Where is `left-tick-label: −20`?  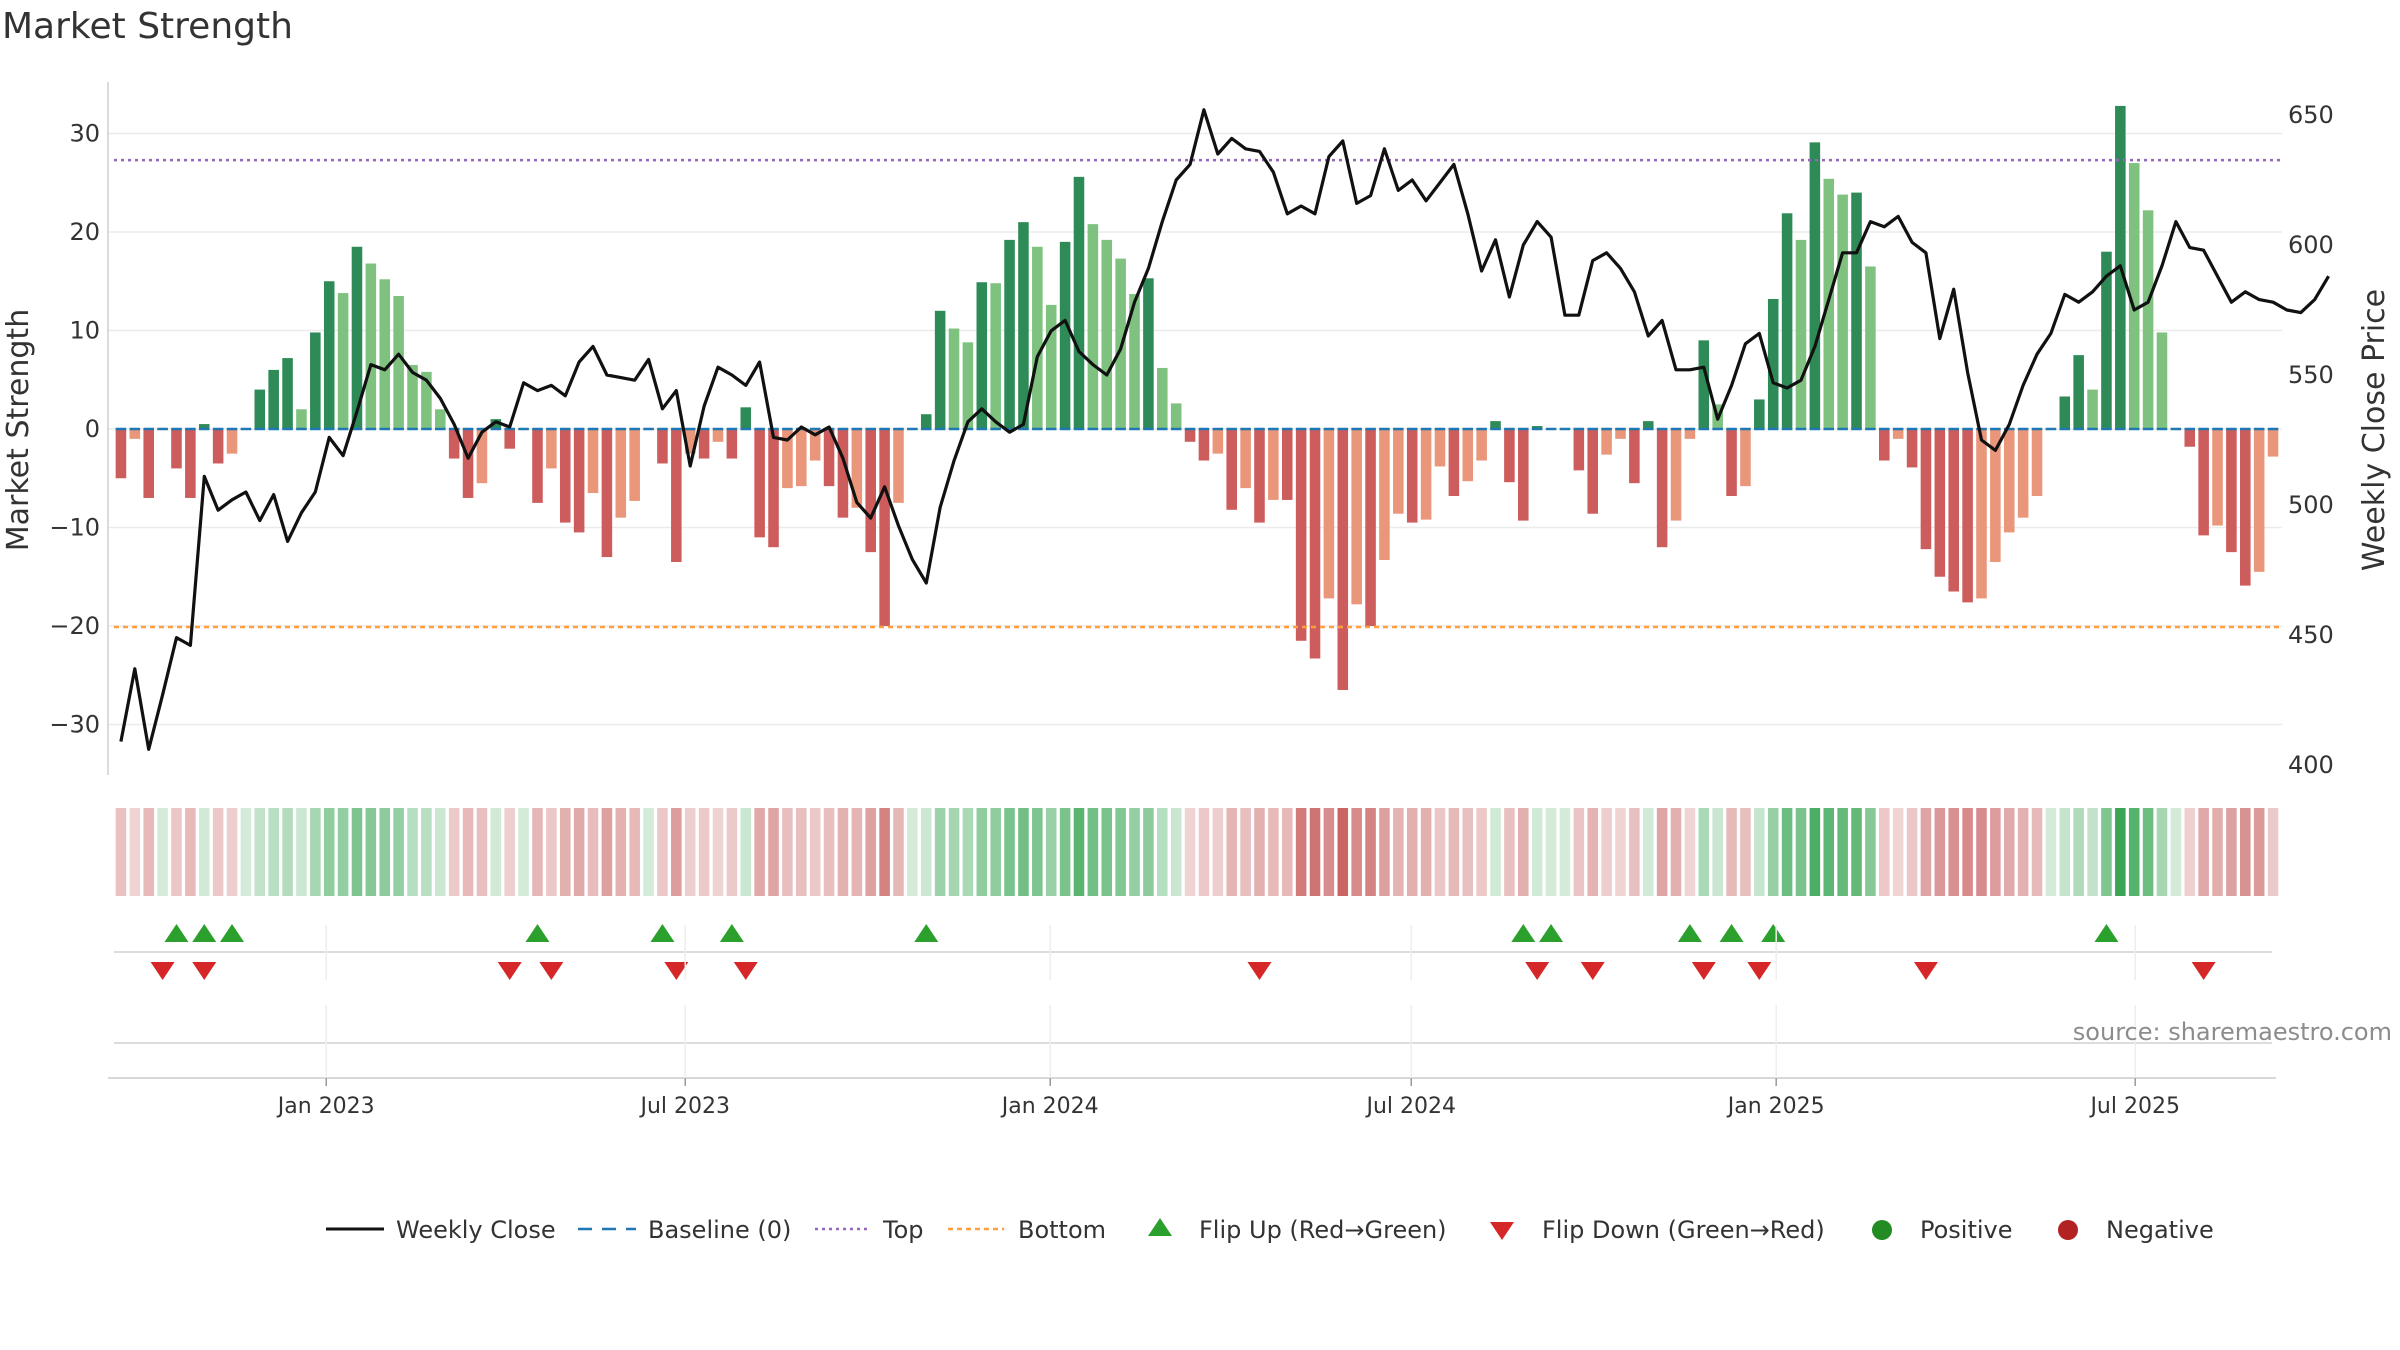
left-tick-label: −20 is located at coordinates (74, 626).